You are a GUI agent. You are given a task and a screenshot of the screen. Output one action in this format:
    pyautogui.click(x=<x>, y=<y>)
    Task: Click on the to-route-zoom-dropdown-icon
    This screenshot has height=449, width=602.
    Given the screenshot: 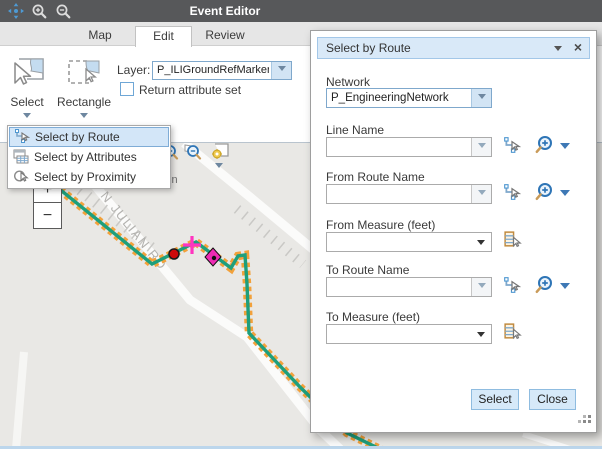 What is the action you would take?
    pyautogui.click(x=565, y=288)
    